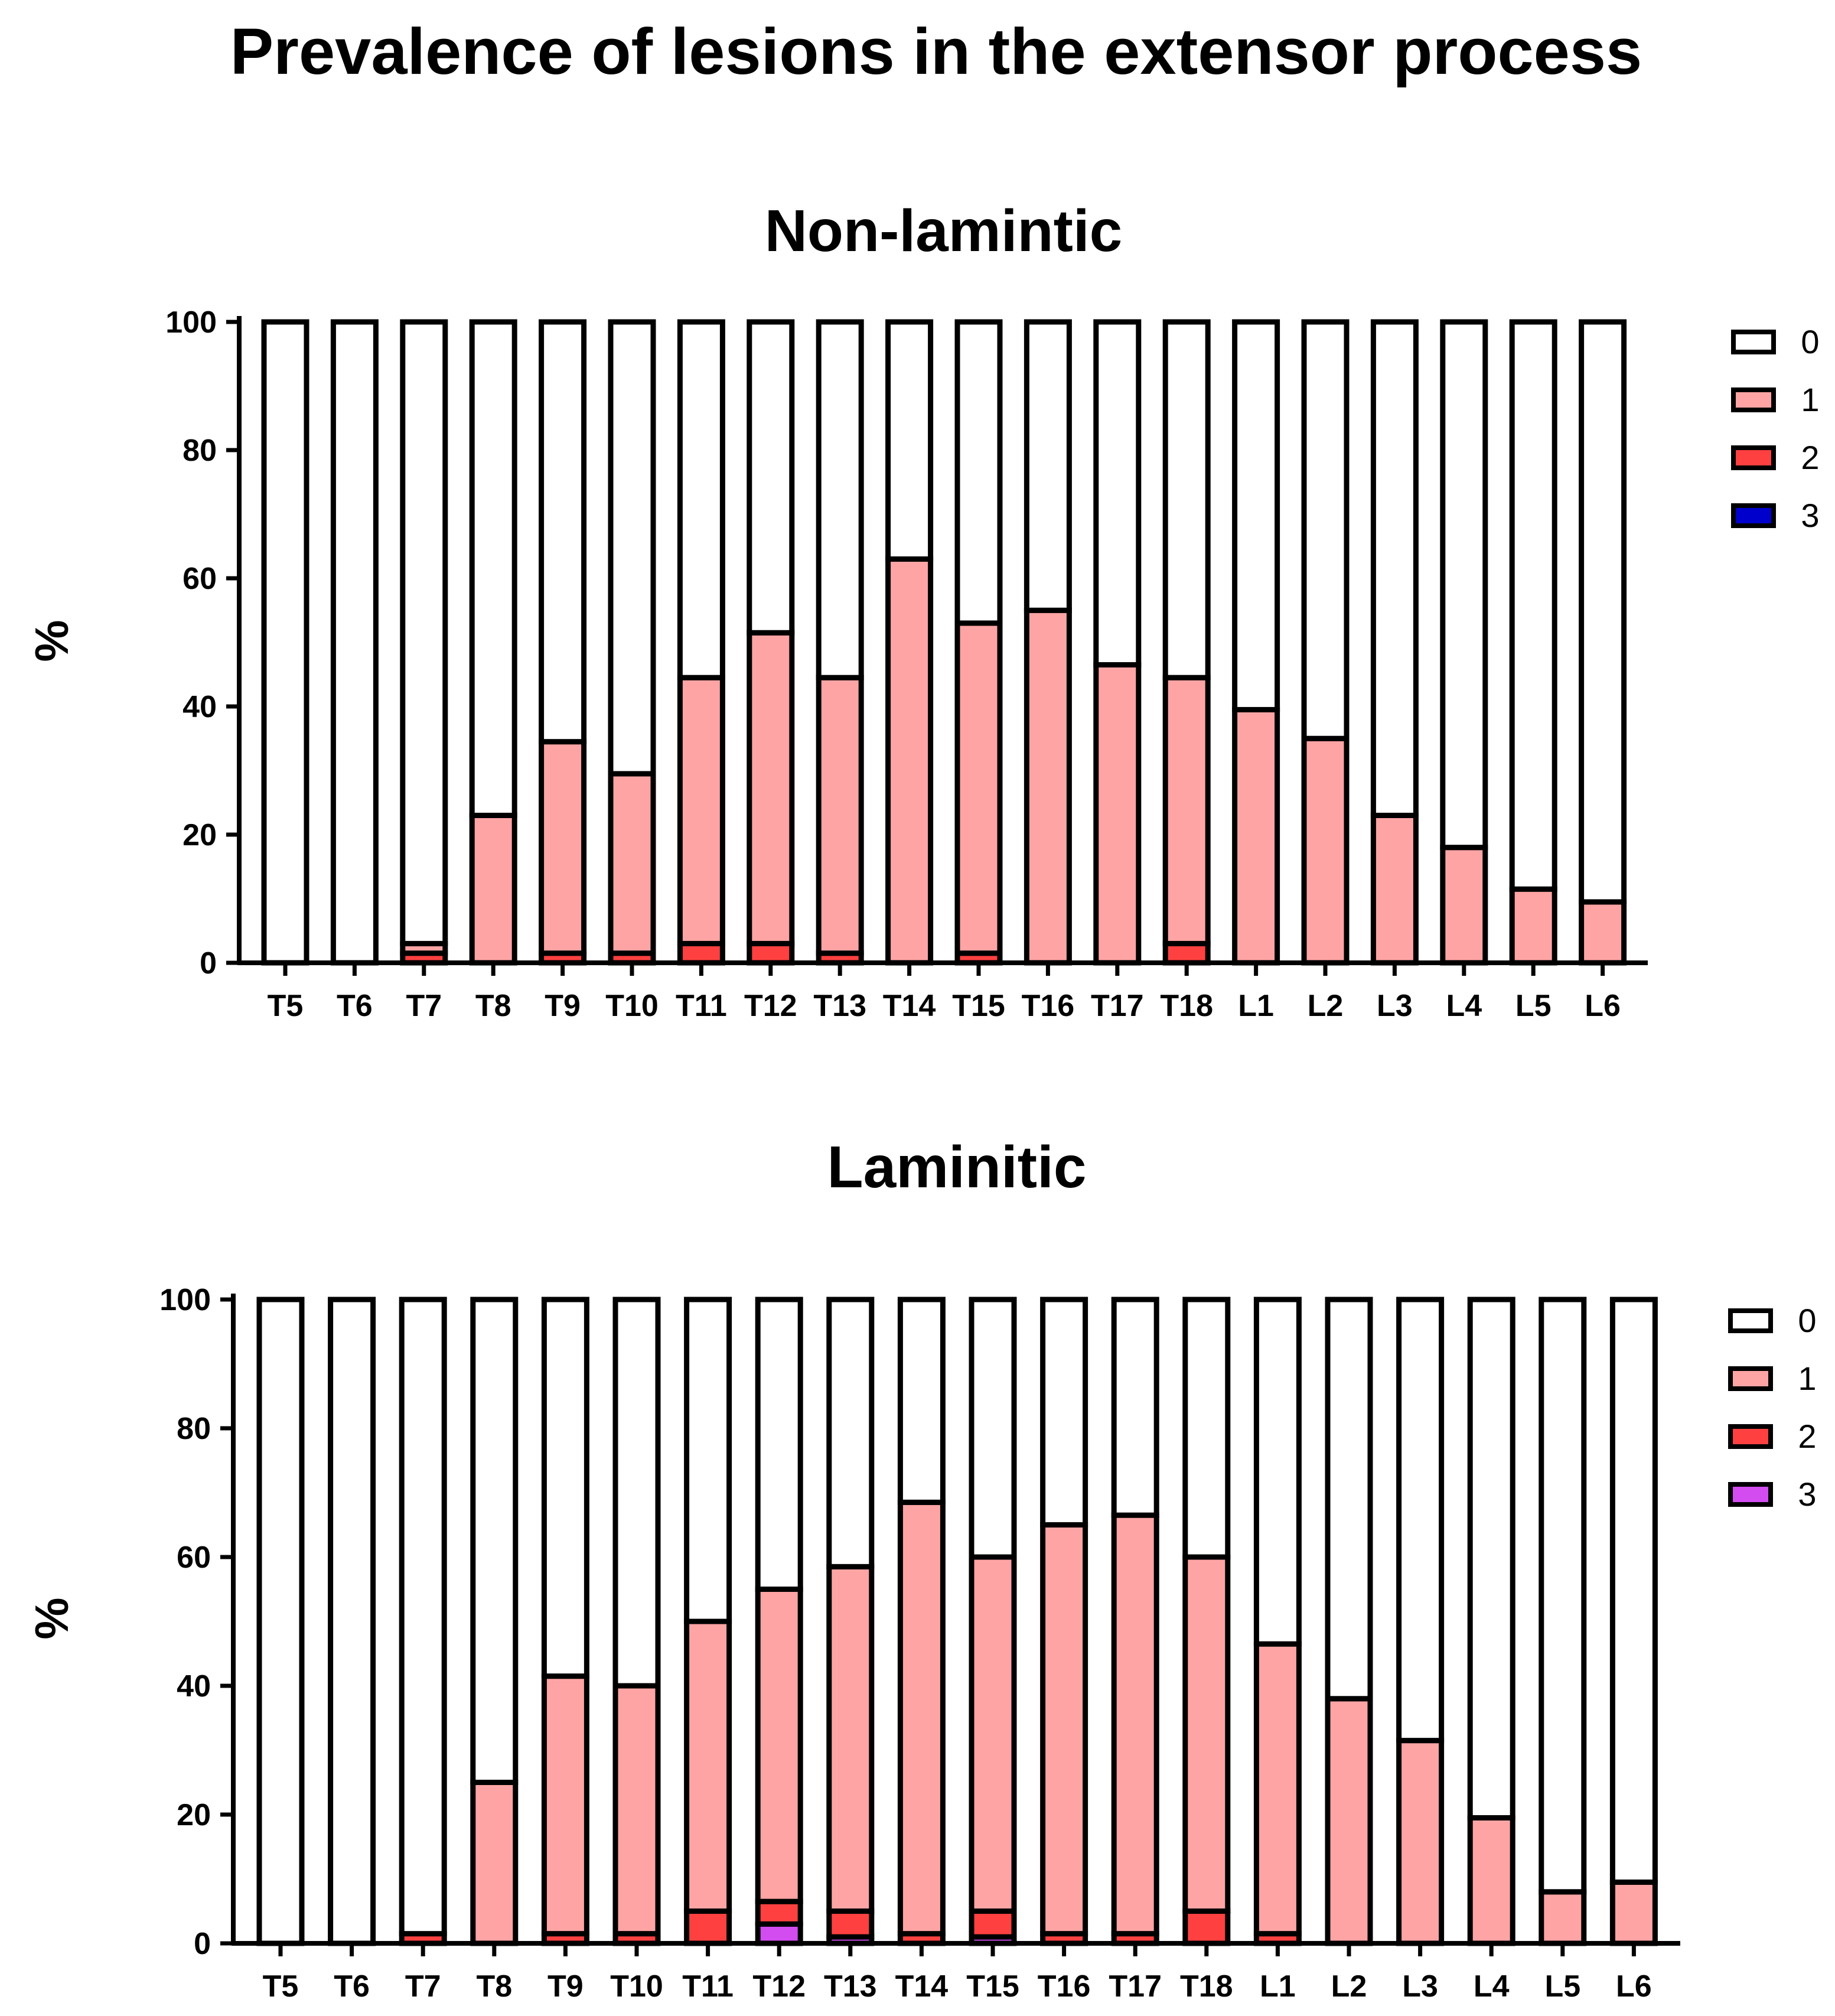  What do you see at coordinates (1135, 1987) in the screenshot?
I see `x-tick-label-T17: T17` at bounding box center [1135, 1987].